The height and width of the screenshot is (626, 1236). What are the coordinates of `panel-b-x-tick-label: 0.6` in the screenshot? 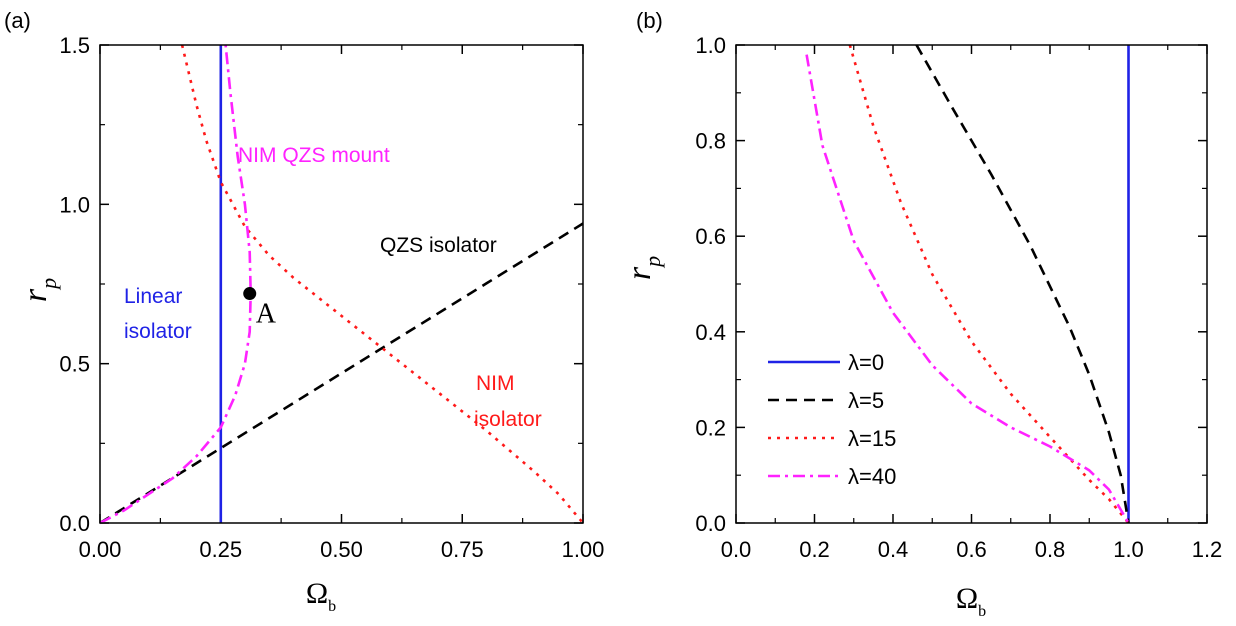 It's located at (971, 549).